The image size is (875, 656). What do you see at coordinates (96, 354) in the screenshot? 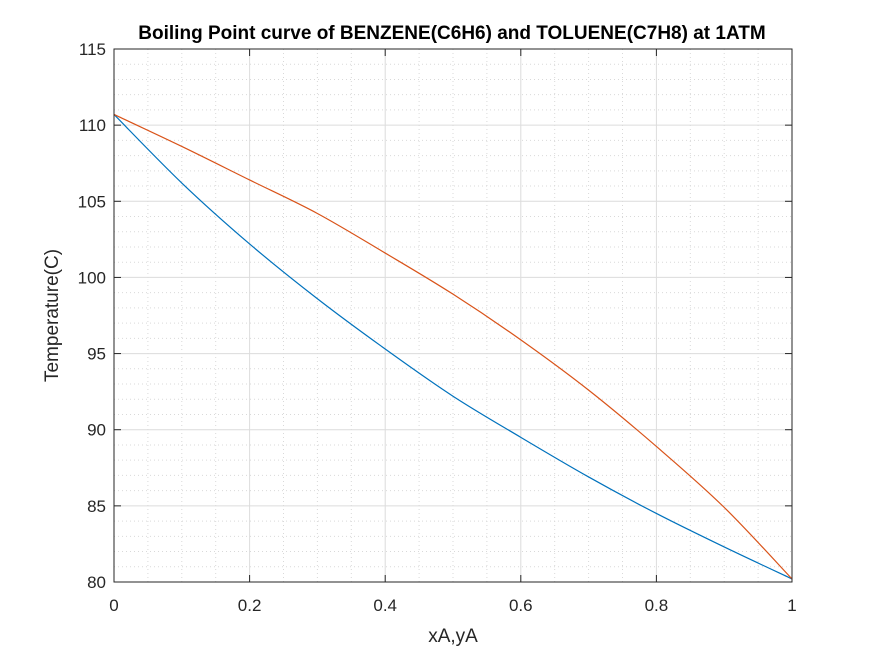
I see `y-tick-label: 95` at bounding box center [96, 354].